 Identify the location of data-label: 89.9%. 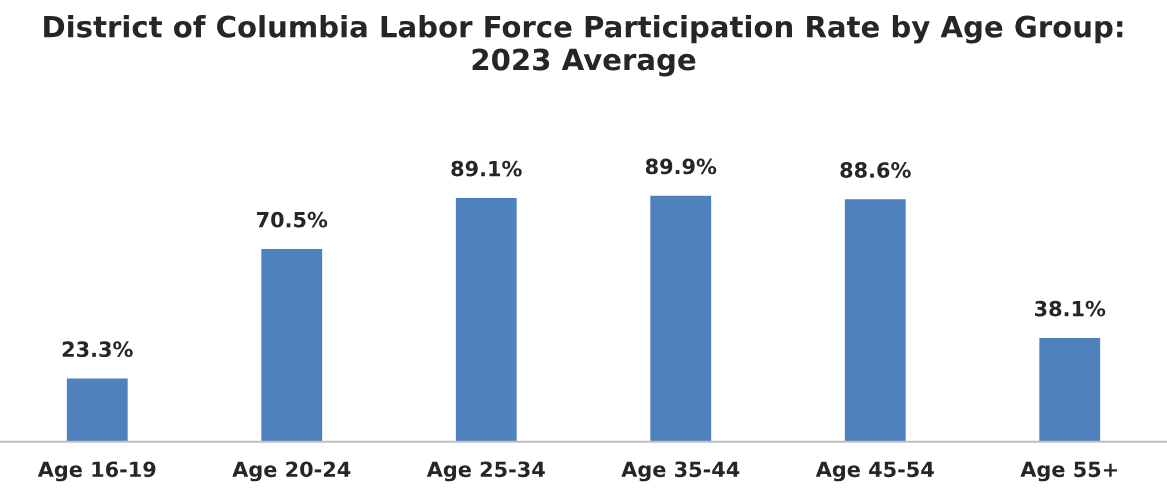
(681, 166).